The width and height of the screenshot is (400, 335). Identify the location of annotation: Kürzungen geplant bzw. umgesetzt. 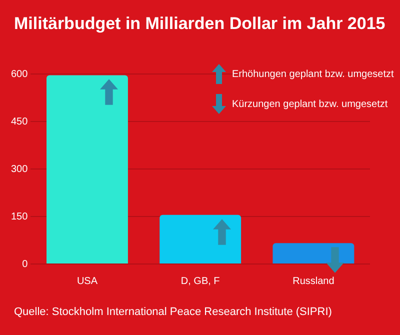
(310, 104).